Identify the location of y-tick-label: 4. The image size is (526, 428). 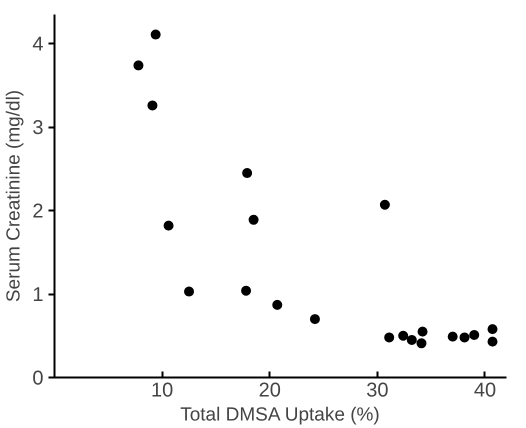
(38, 45).